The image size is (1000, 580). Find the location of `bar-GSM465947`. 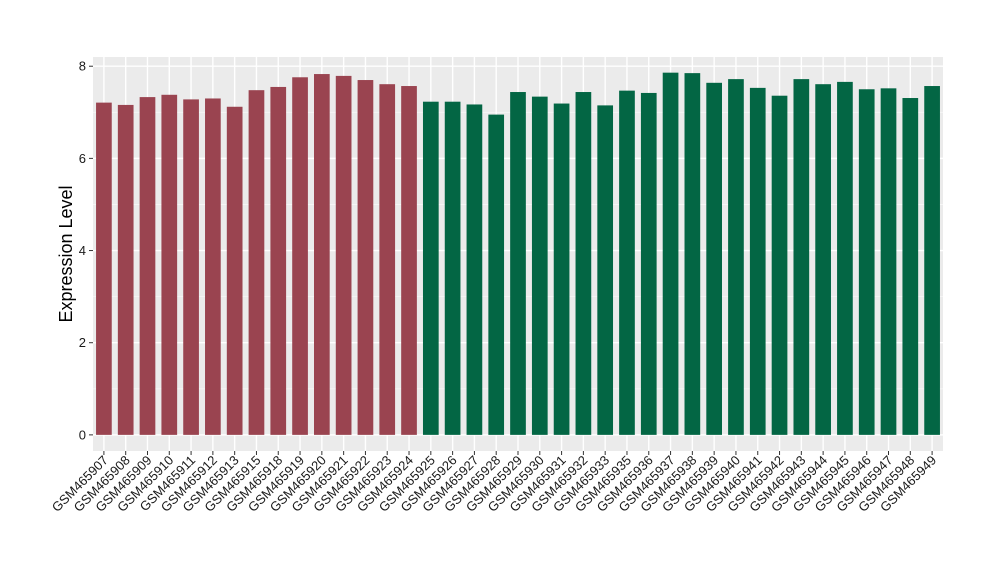

bar-GSM465947 is located at coordinates (888, 261).